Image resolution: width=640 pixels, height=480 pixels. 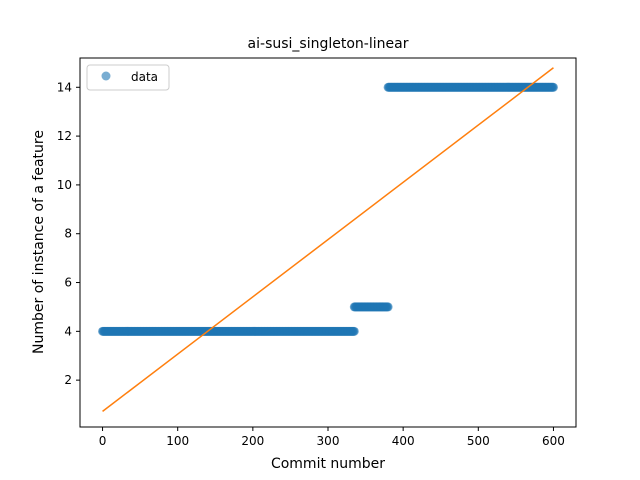 What do you see at coordinates (39, 242) in the screenshot?
I see `y-axis-label: Number of instance of a feature` at bounding box center [39, 242].